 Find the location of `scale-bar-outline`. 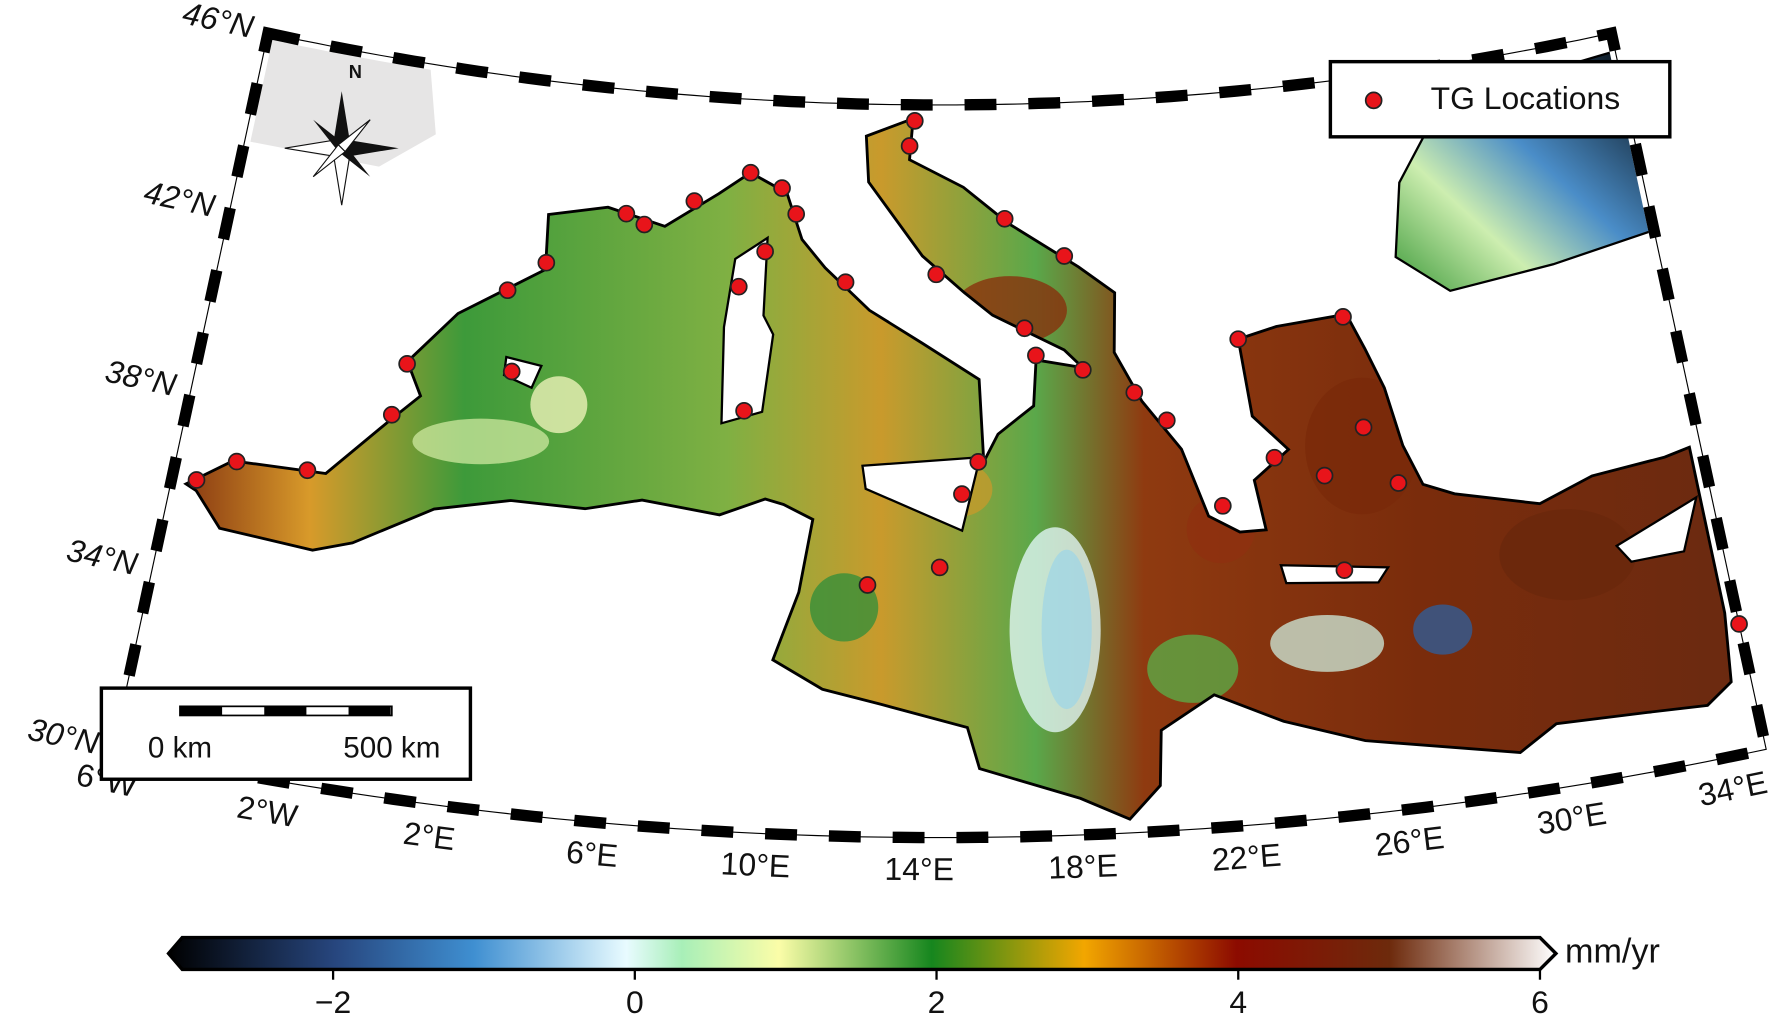

scale-bar-outline is located at coordinates (286, 711).